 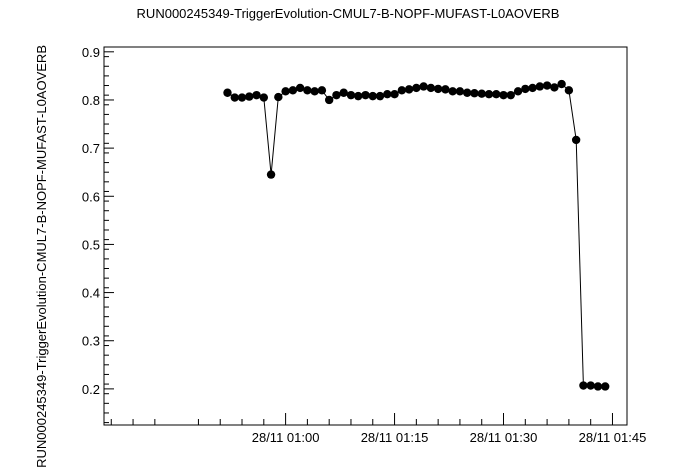 I want to click on y-tick-label-1: 0.3, so click(x=91, y=341).